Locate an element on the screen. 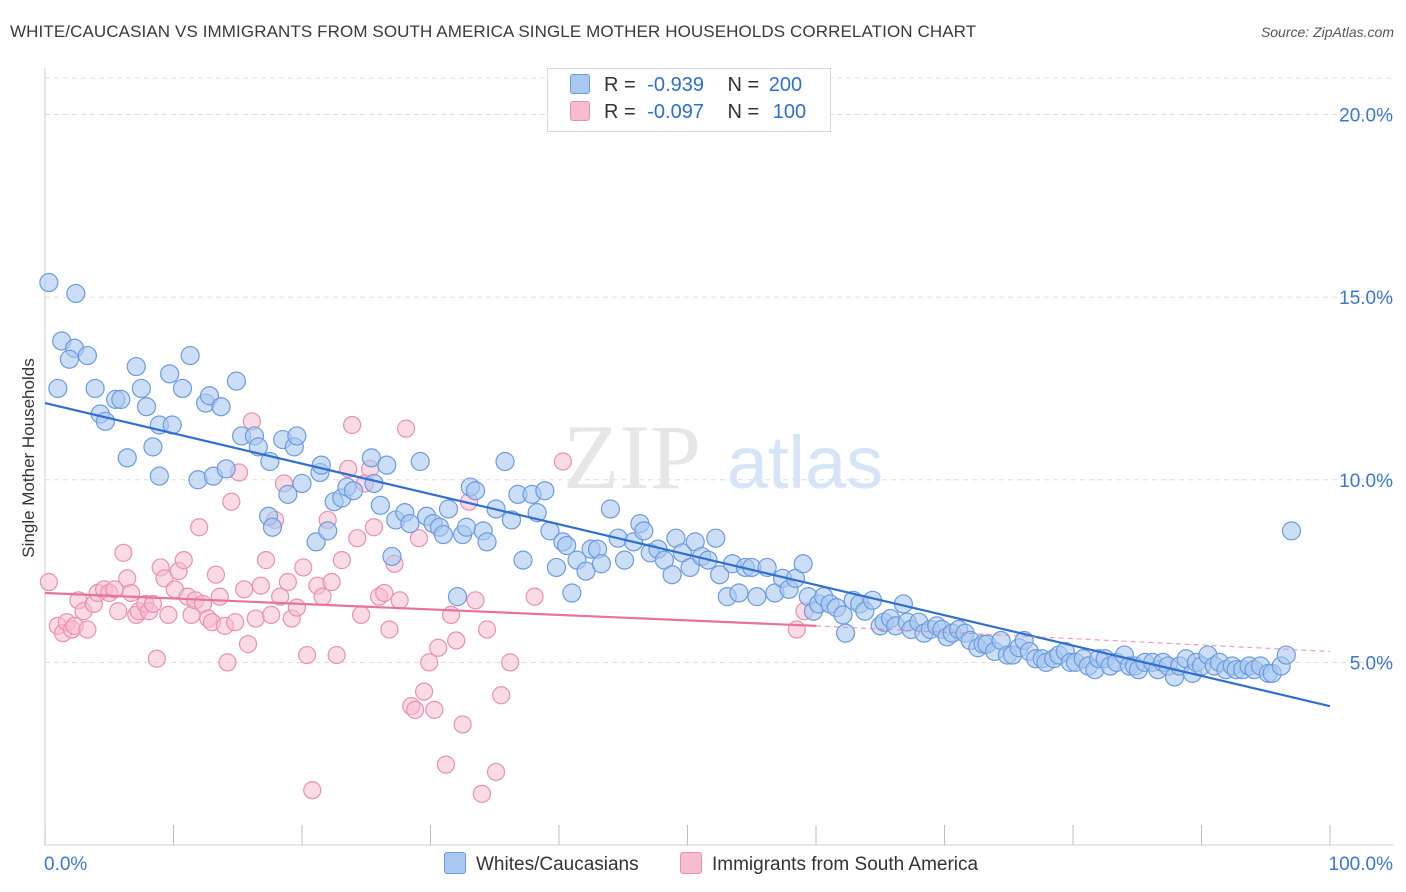  legend-row-immigrants: R = -0.097 N = 100 is located at coordinates (688, 113).